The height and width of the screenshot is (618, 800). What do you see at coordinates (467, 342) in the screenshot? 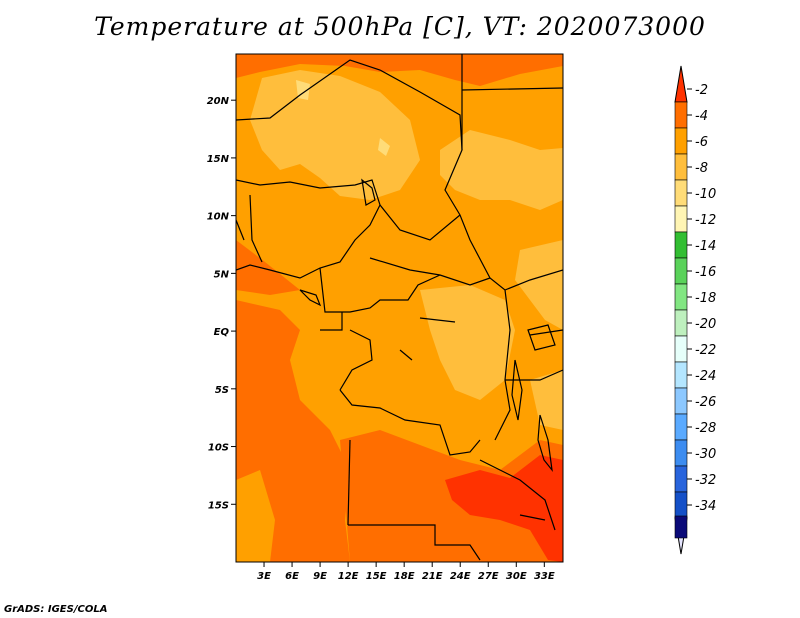
I see `field-congo-cool` at bounding box center [467, 342].